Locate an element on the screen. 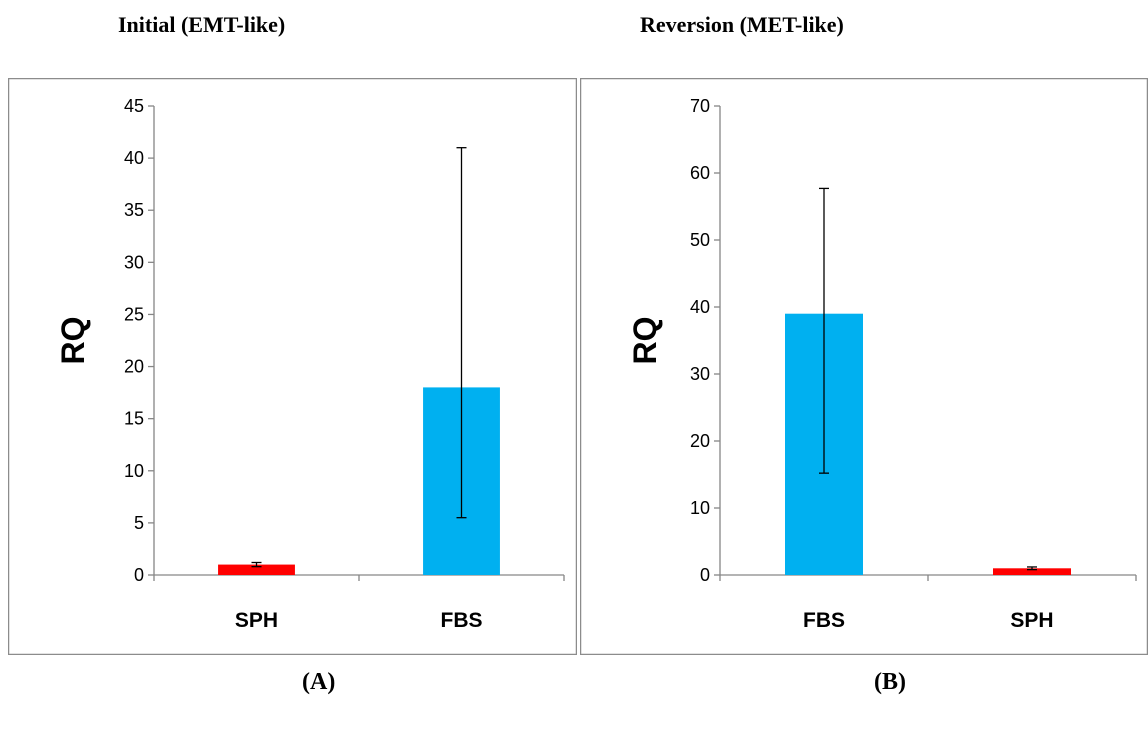 The width and height of the screenshot is (1148, 729). chart-title-a: Initial (EMT-like) is located at coordinates (202, 24).